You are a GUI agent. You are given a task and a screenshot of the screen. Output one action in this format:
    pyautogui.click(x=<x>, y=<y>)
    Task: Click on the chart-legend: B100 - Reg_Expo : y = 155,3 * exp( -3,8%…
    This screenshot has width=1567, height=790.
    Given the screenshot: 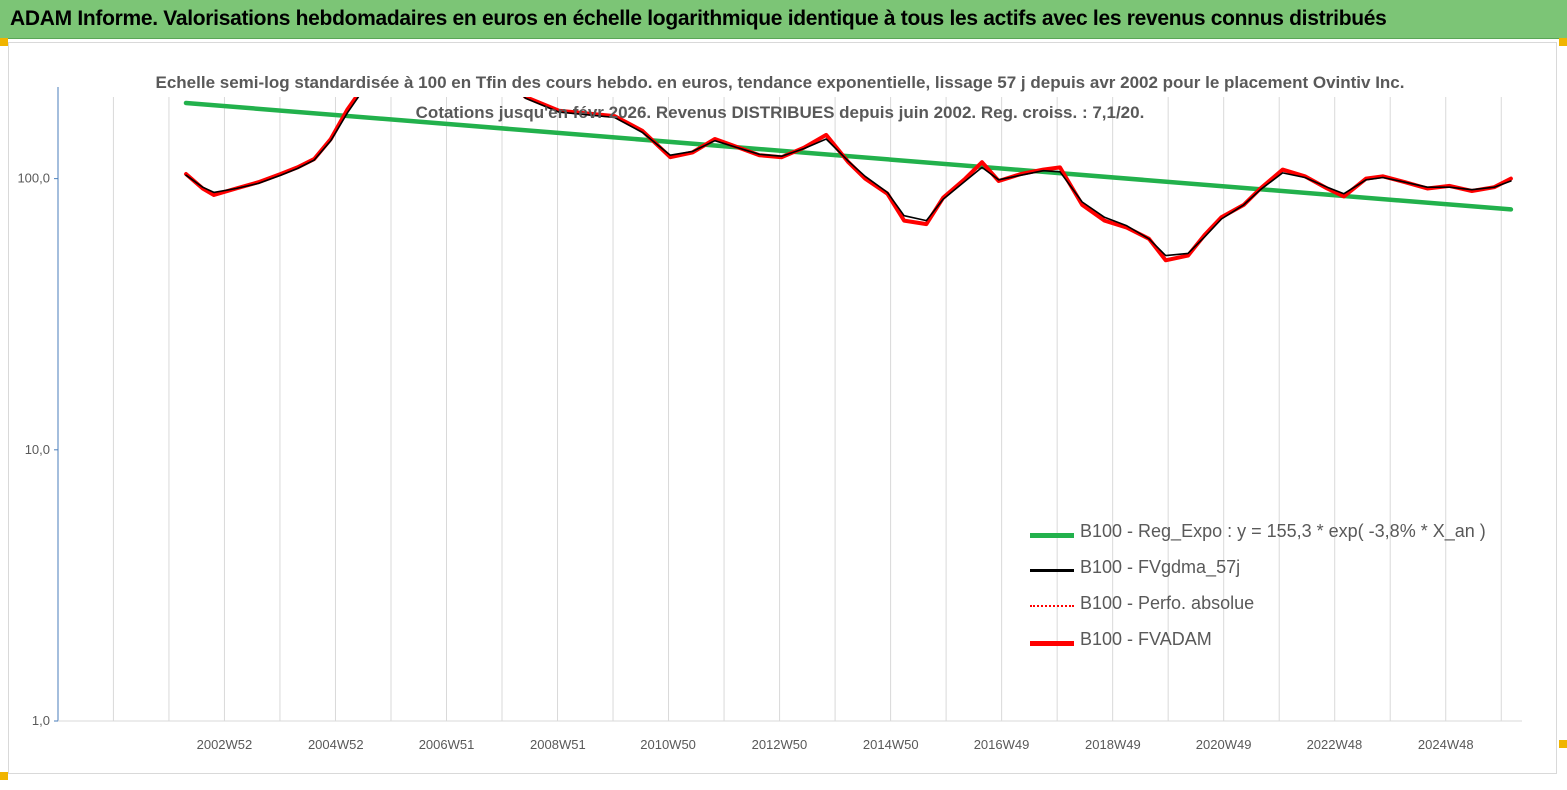 What is the action you would take?
    pyautogui.click(x=1280, y=590)
    